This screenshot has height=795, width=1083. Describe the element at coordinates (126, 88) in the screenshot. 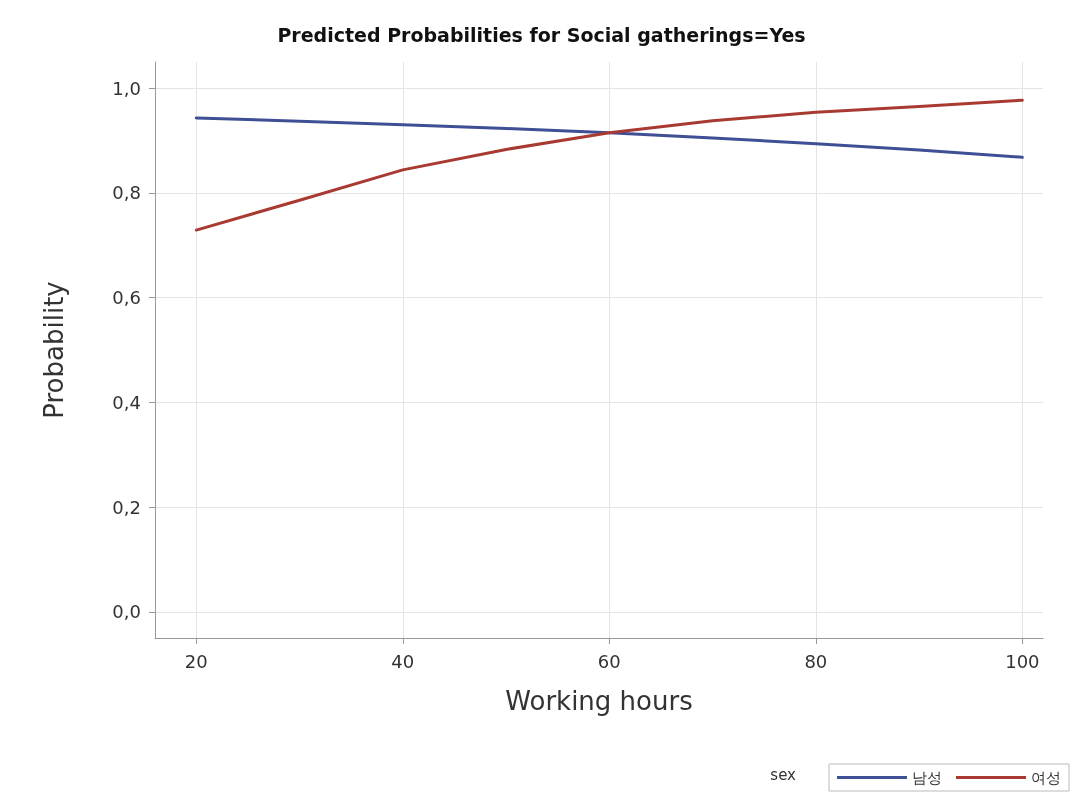

I see `y-tick-label: 1,0` at that location.